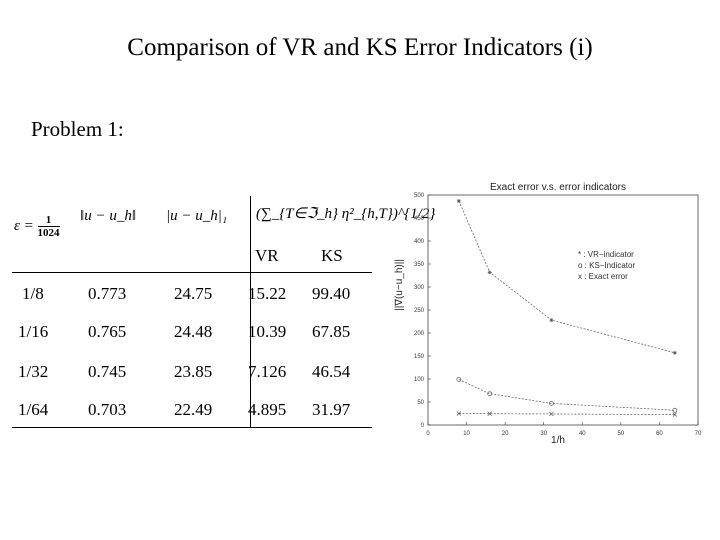 This screenshot has width=720, height=540. What do you see at coordinates (606, 265) in the screenshot?
I see `legend-entry-2: o : KS−Indicator` at bounding box center [606, 265].